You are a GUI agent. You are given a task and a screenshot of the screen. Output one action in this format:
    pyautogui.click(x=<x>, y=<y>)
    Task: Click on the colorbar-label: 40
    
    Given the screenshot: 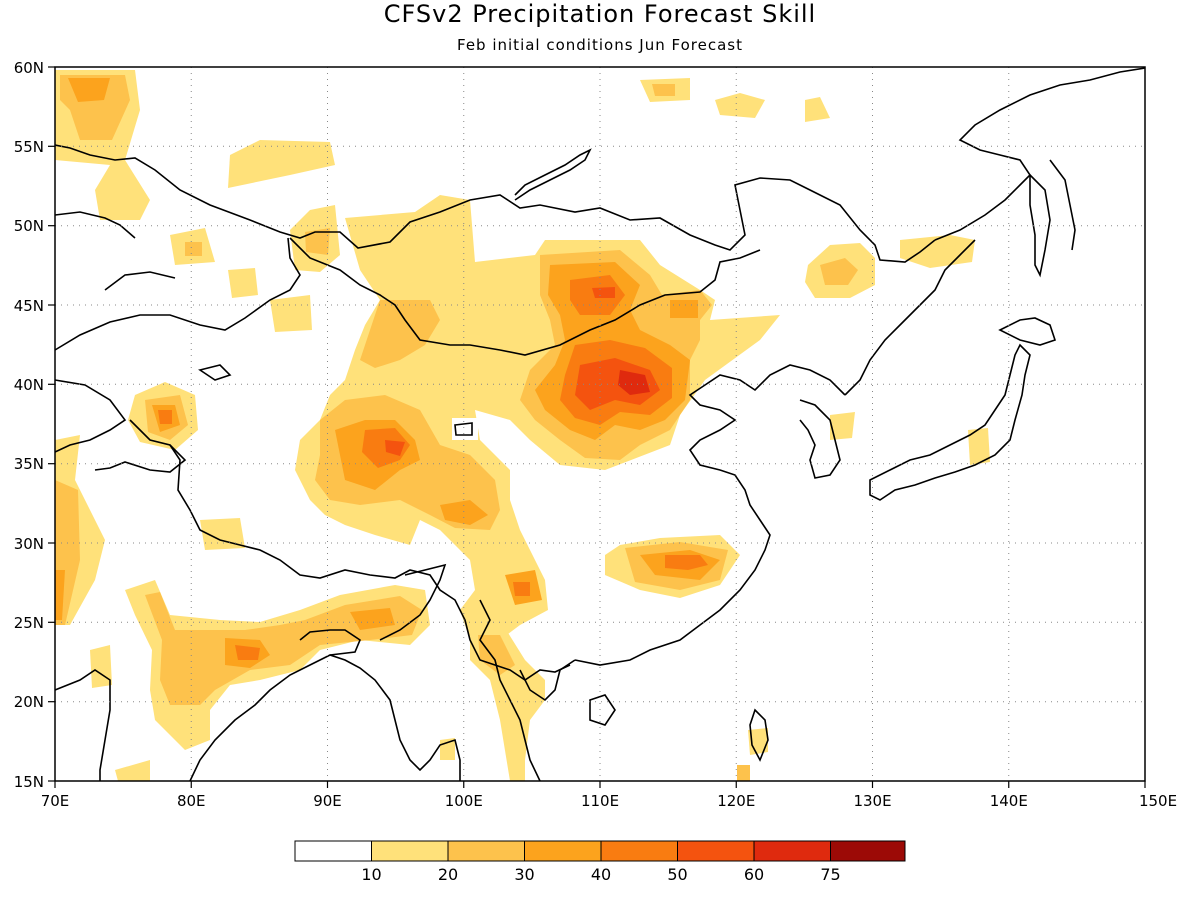 What is the action you would take?
    pyautogui.click(x=601, y=874)
    